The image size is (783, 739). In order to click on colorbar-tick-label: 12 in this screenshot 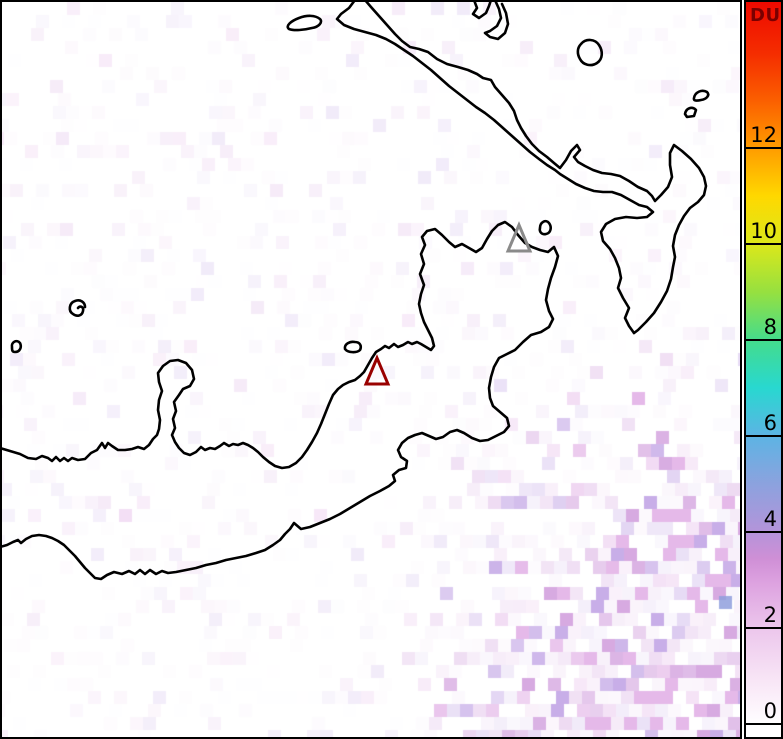, I will do `click(763, 136)`.